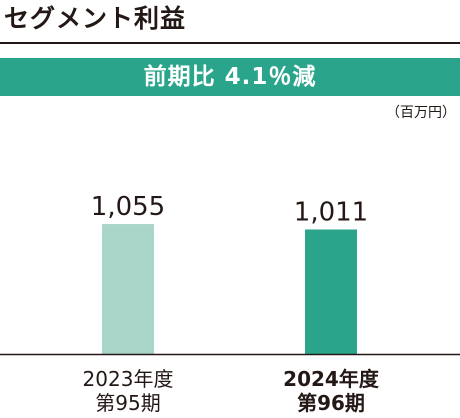 This screenshot has width=460, height=418. Describe the element at coordinates (128, 403) in the screenshot. I see `category-label-1-line2: 第95期` at that location.